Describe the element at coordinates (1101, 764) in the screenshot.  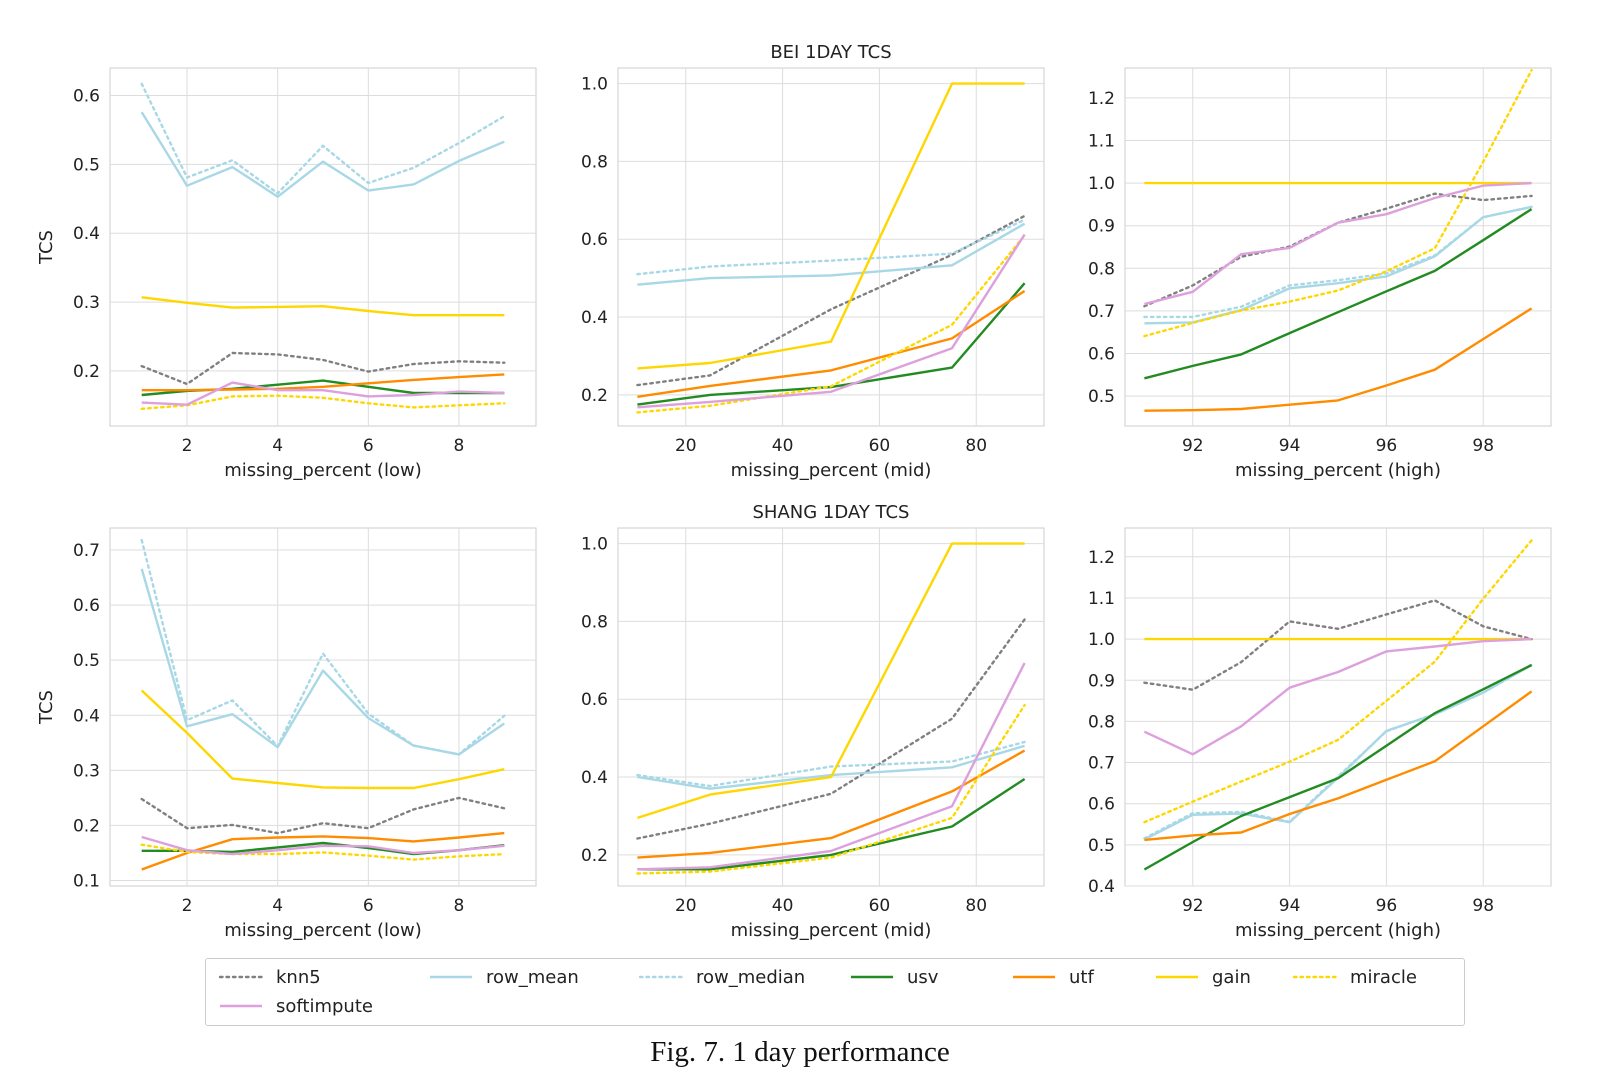
I see `y-tick-label: 0.7` at that location.